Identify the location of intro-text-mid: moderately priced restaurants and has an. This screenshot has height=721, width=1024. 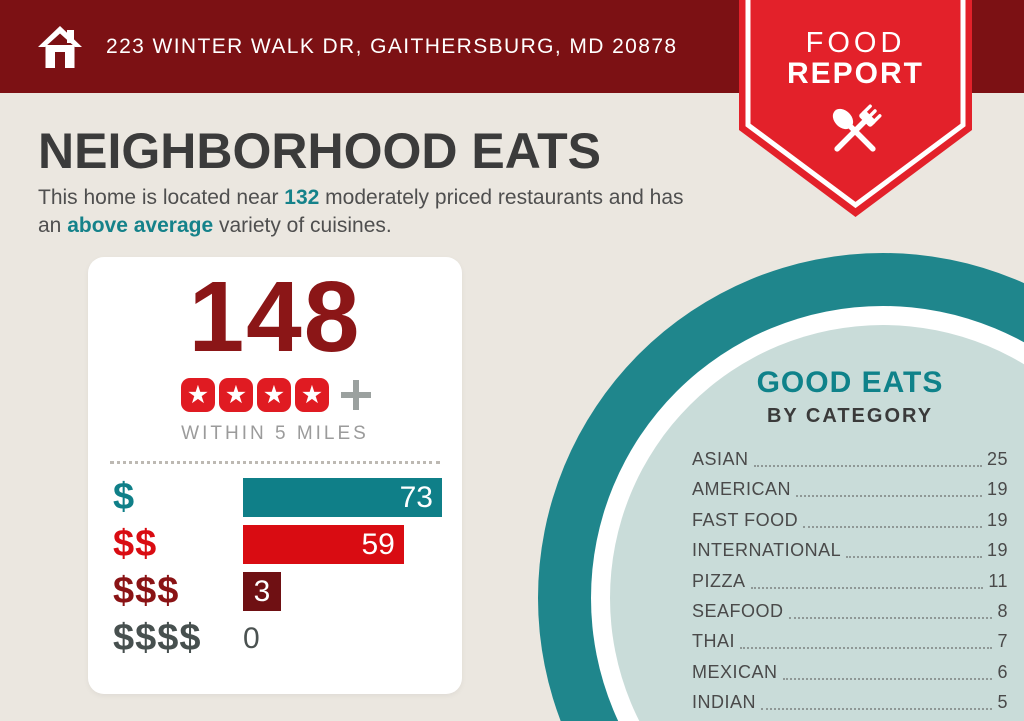
(361, 211).